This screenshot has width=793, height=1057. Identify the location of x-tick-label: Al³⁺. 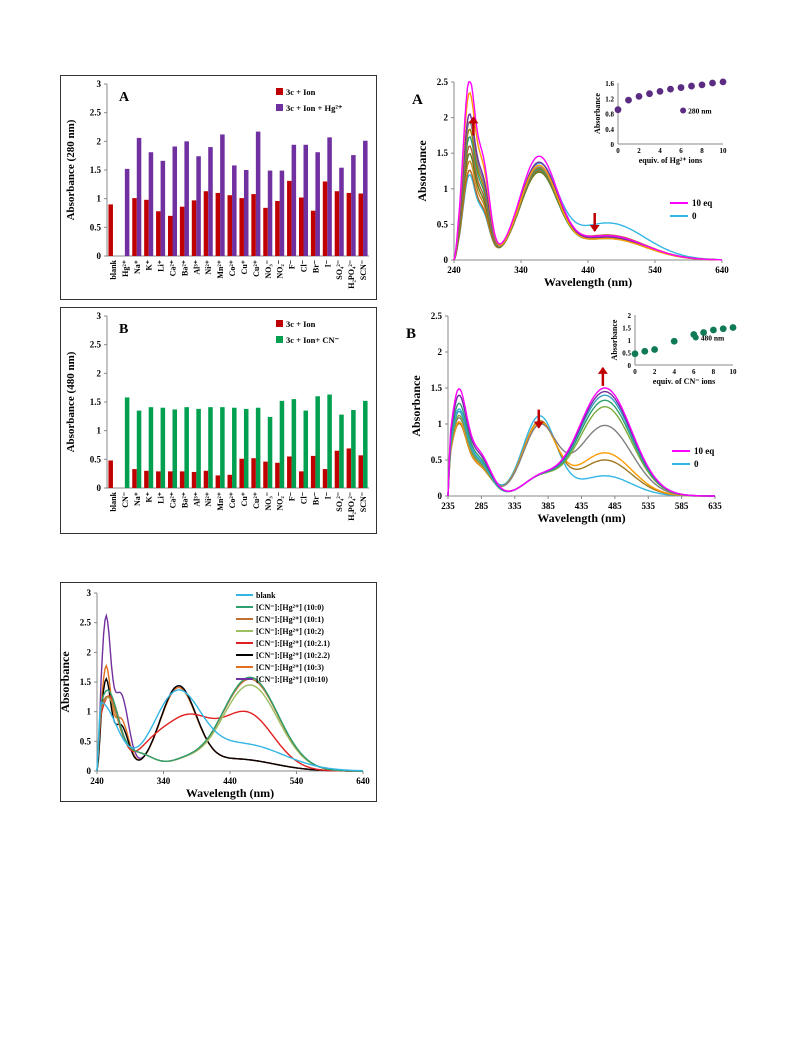
(196, 499).